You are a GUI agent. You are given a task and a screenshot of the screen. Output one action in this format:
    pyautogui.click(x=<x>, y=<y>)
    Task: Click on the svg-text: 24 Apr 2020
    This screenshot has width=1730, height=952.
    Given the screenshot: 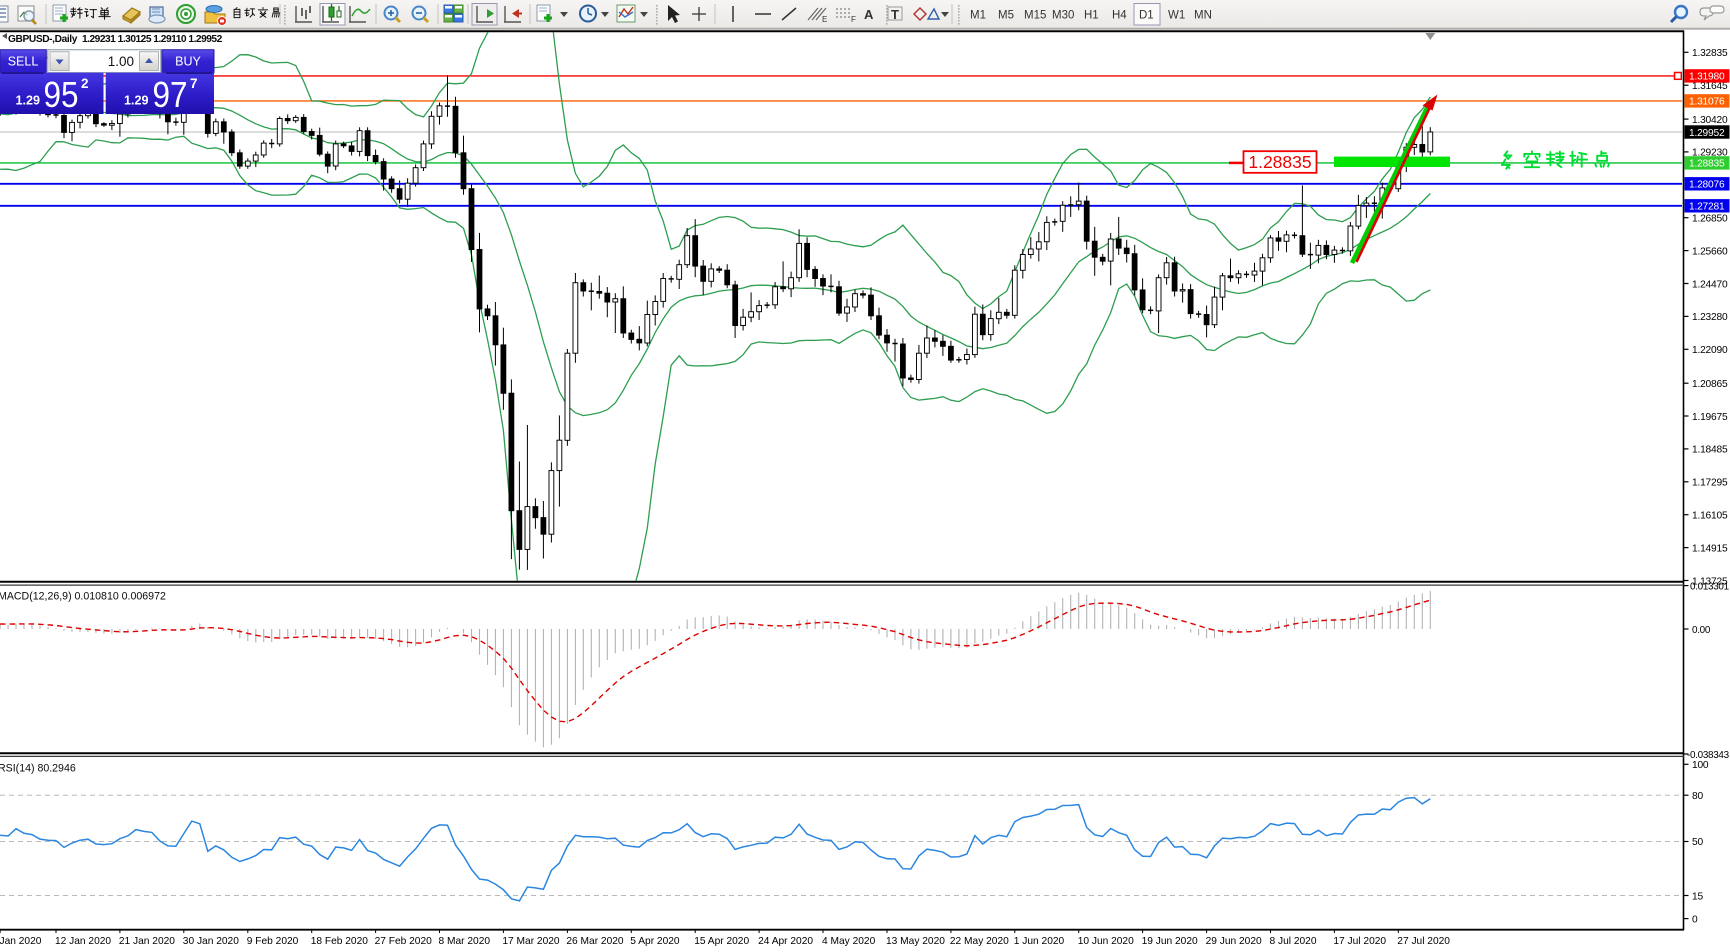 What is the action you would take?
    pyautogui.click(x=785, y=941)
    